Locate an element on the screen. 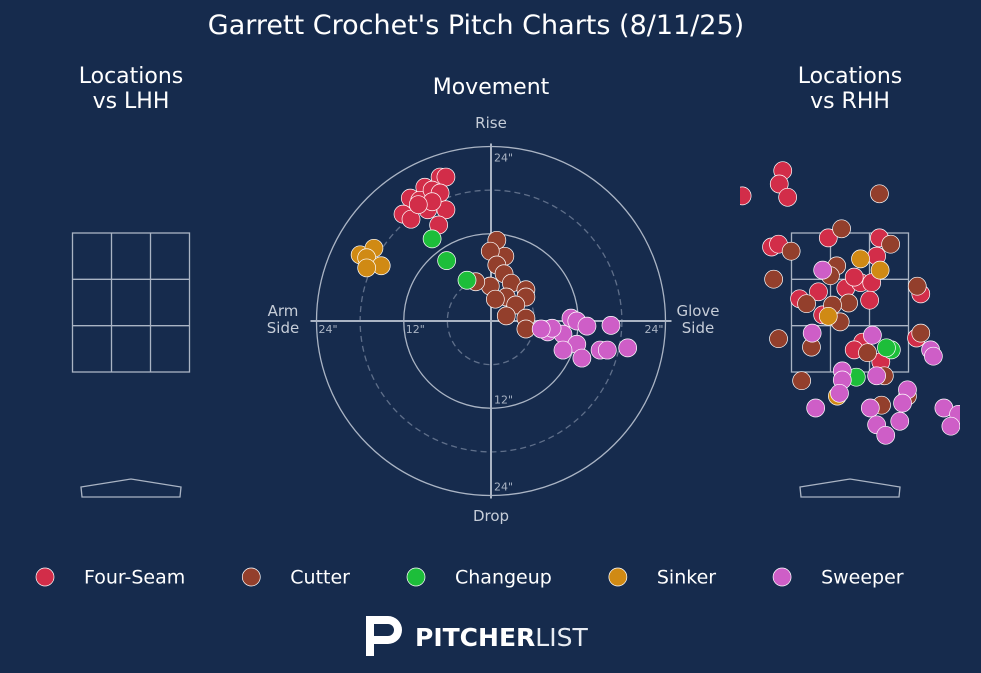 The height and width of the screenshot is (673, 981). strike-zone is located at coordinates (131, 302).